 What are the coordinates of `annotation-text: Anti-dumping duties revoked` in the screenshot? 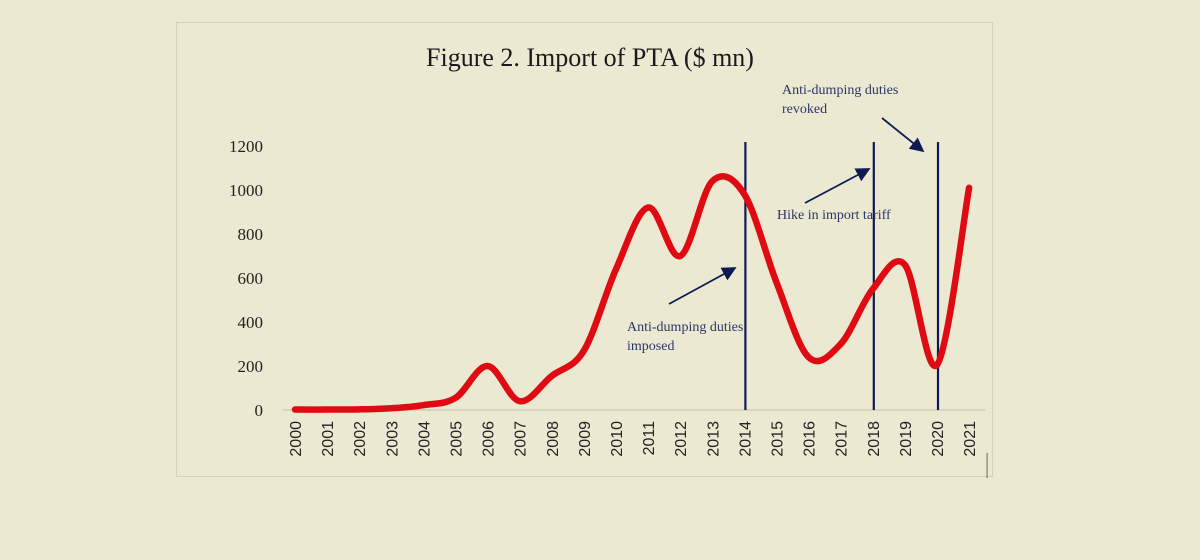 It's located at (840, 100).